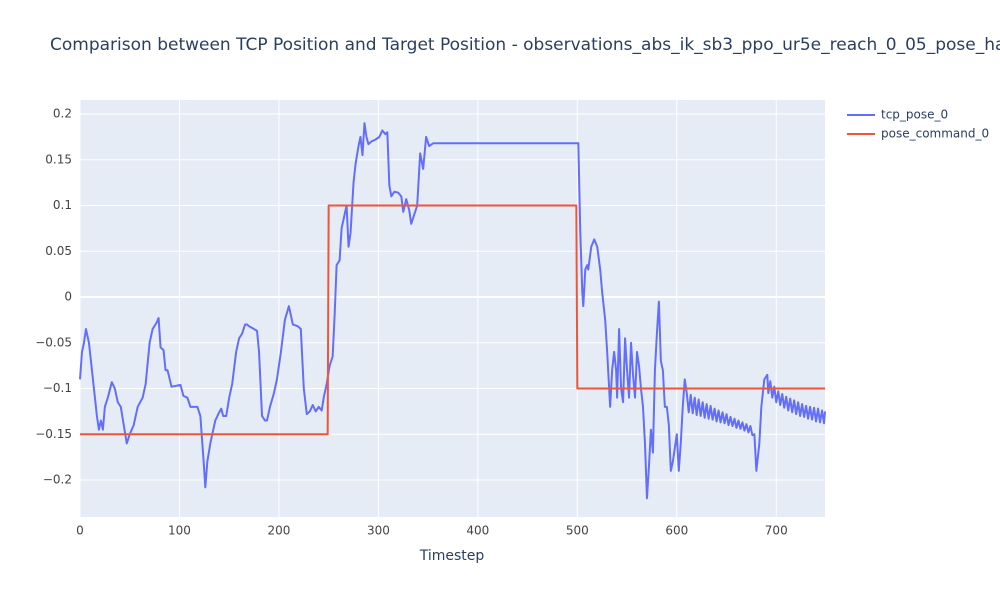 Image resolution: width=1000 pixels, height=600 pixels. What do you see at coordinates (62, 205) in the screenshot?
I see `y-tick-label: 0.1` at bounding box center [62, 205].